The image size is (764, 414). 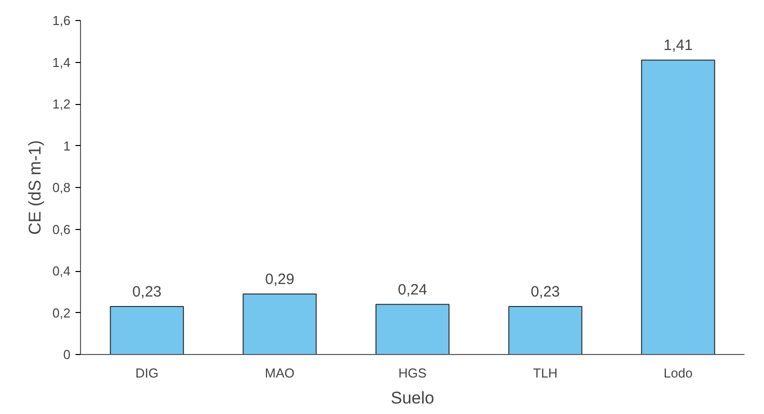 What do you see at coordinates (413, 289) in the screenshot?
I see `data-label: 0,24` at bounding box center [413, 289].